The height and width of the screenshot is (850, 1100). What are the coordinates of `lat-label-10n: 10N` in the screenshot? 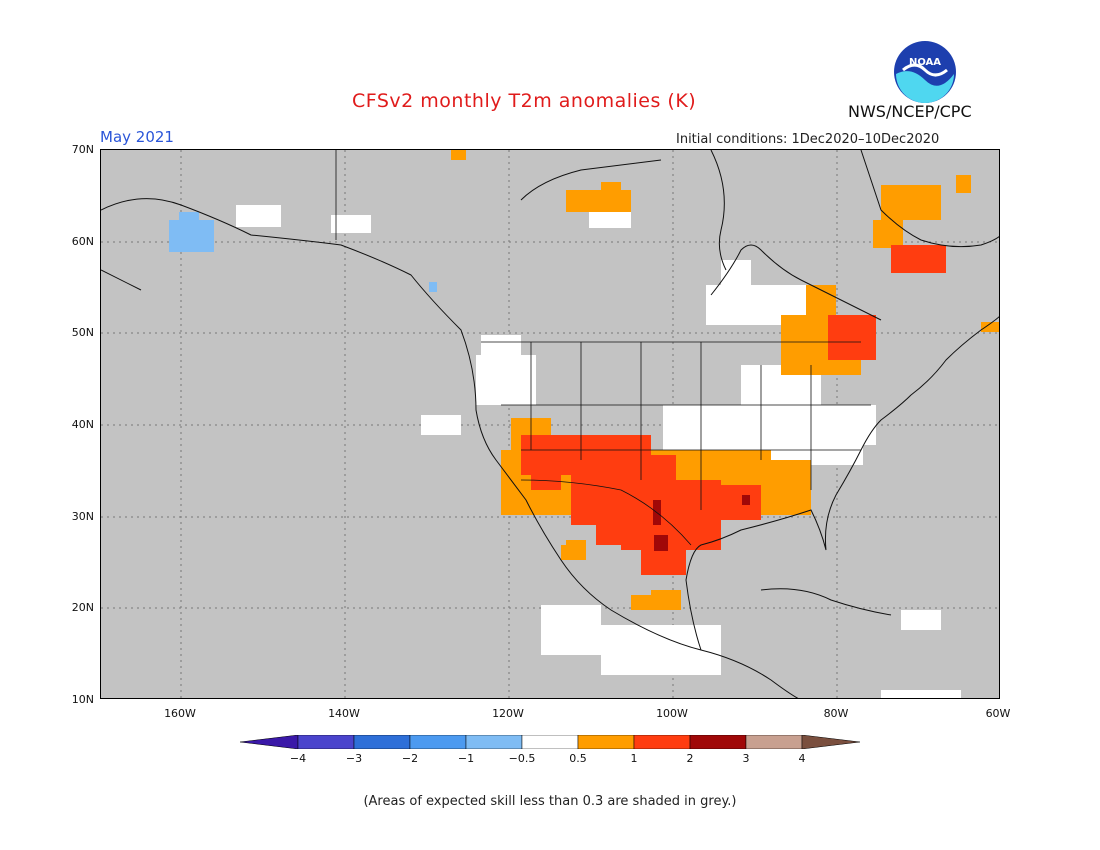 It's located at (82, 699).